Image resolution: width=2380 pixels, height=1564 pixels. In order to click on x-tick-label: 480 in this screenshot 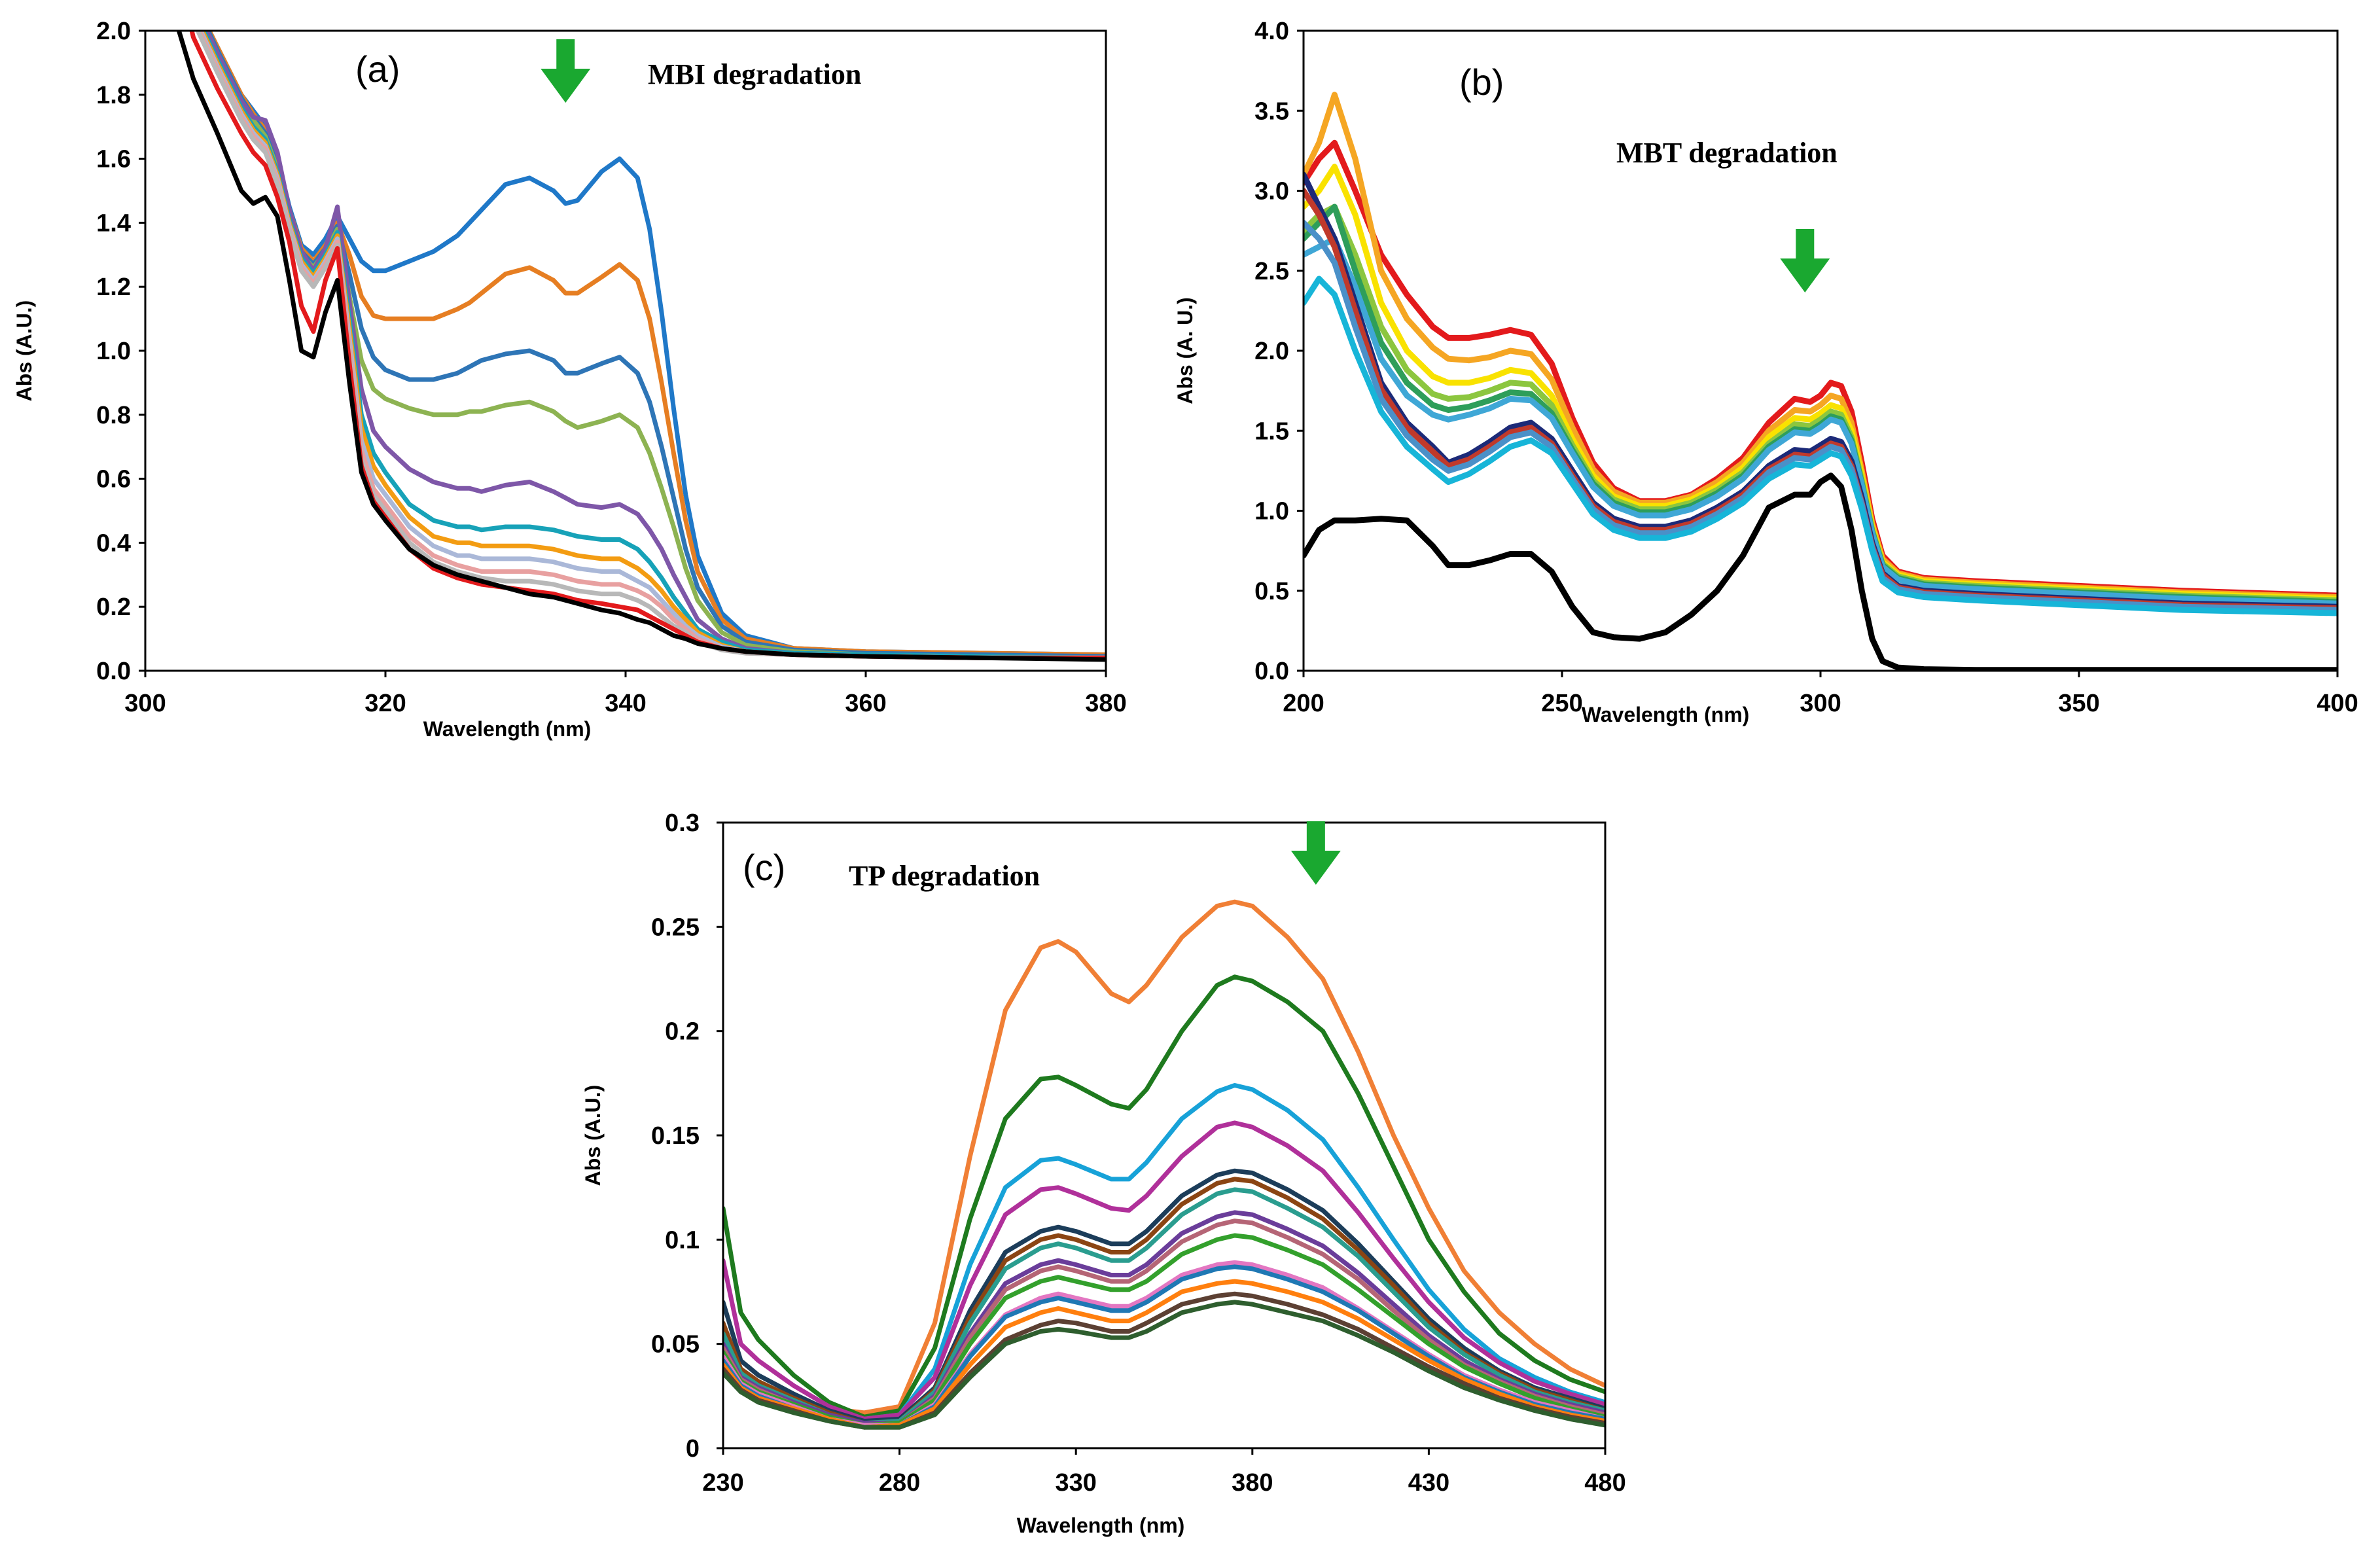, I will do `click(1604, 1483)`.